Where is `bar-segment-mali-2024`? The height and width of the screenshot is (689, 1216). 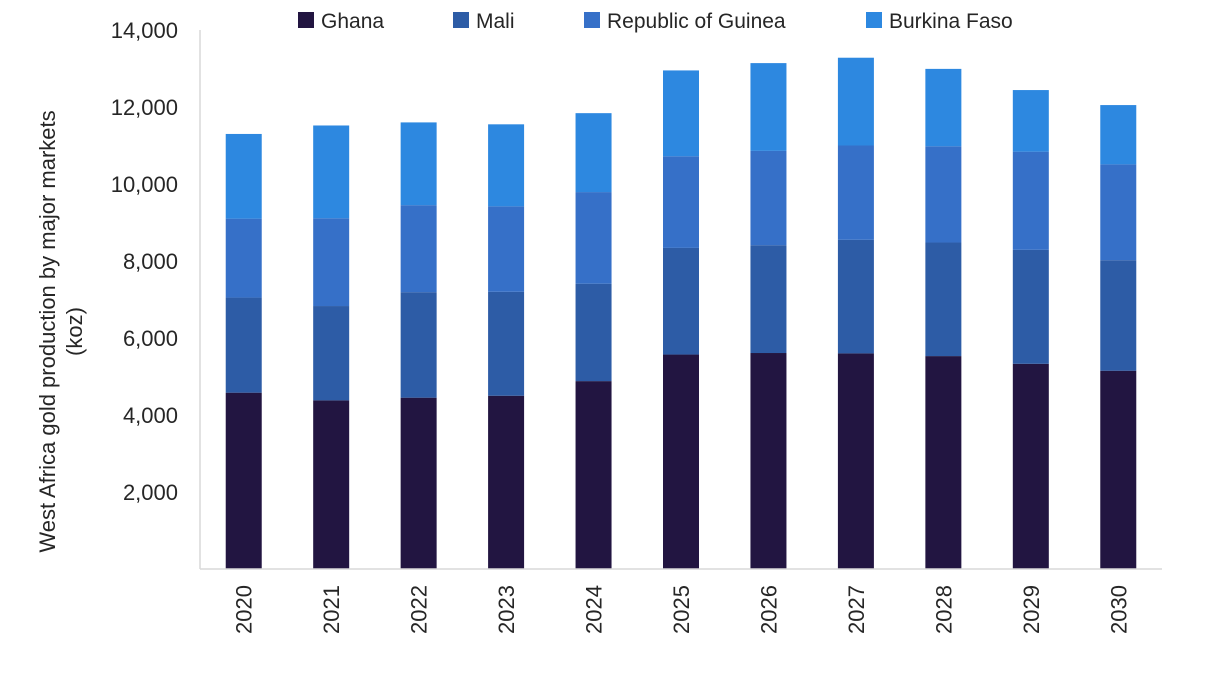 bar-segment-mali-2024 is located at coordinates (593, 332).